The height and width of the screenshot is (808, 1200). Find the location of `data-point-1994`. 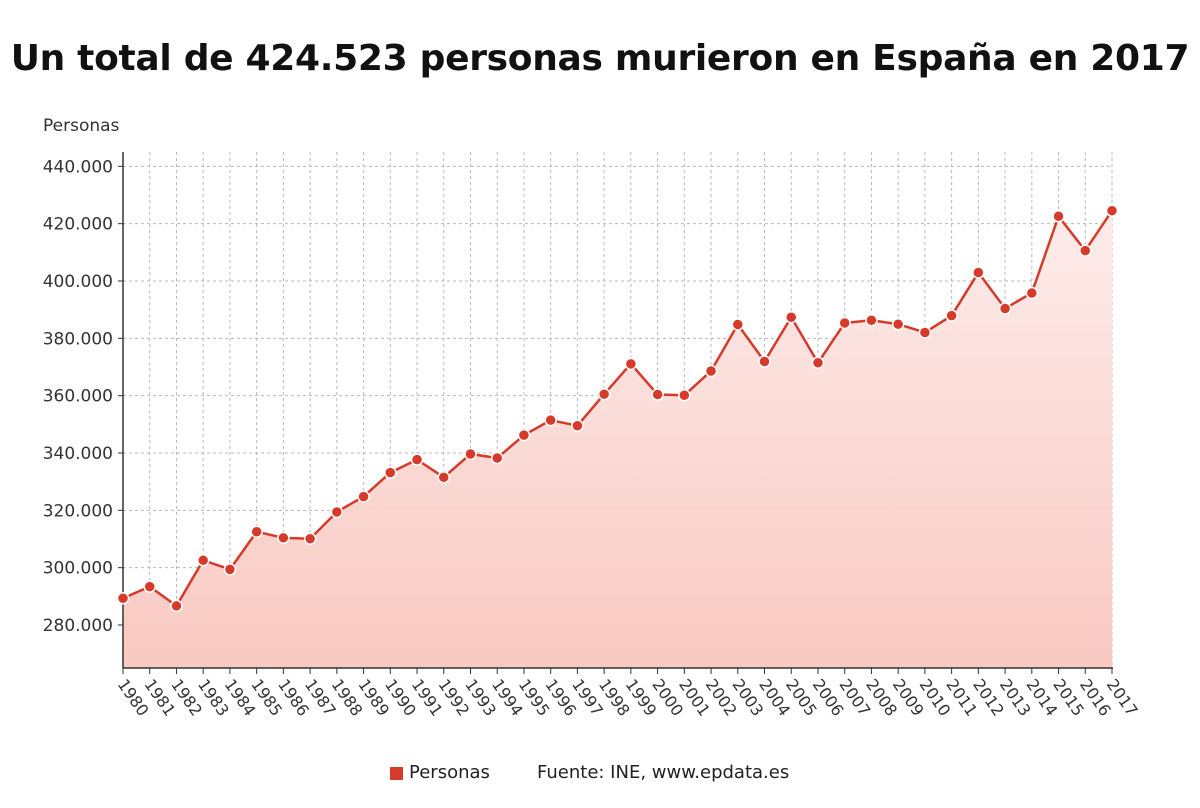

data-point-1994 is located at coordinates (497, 458).